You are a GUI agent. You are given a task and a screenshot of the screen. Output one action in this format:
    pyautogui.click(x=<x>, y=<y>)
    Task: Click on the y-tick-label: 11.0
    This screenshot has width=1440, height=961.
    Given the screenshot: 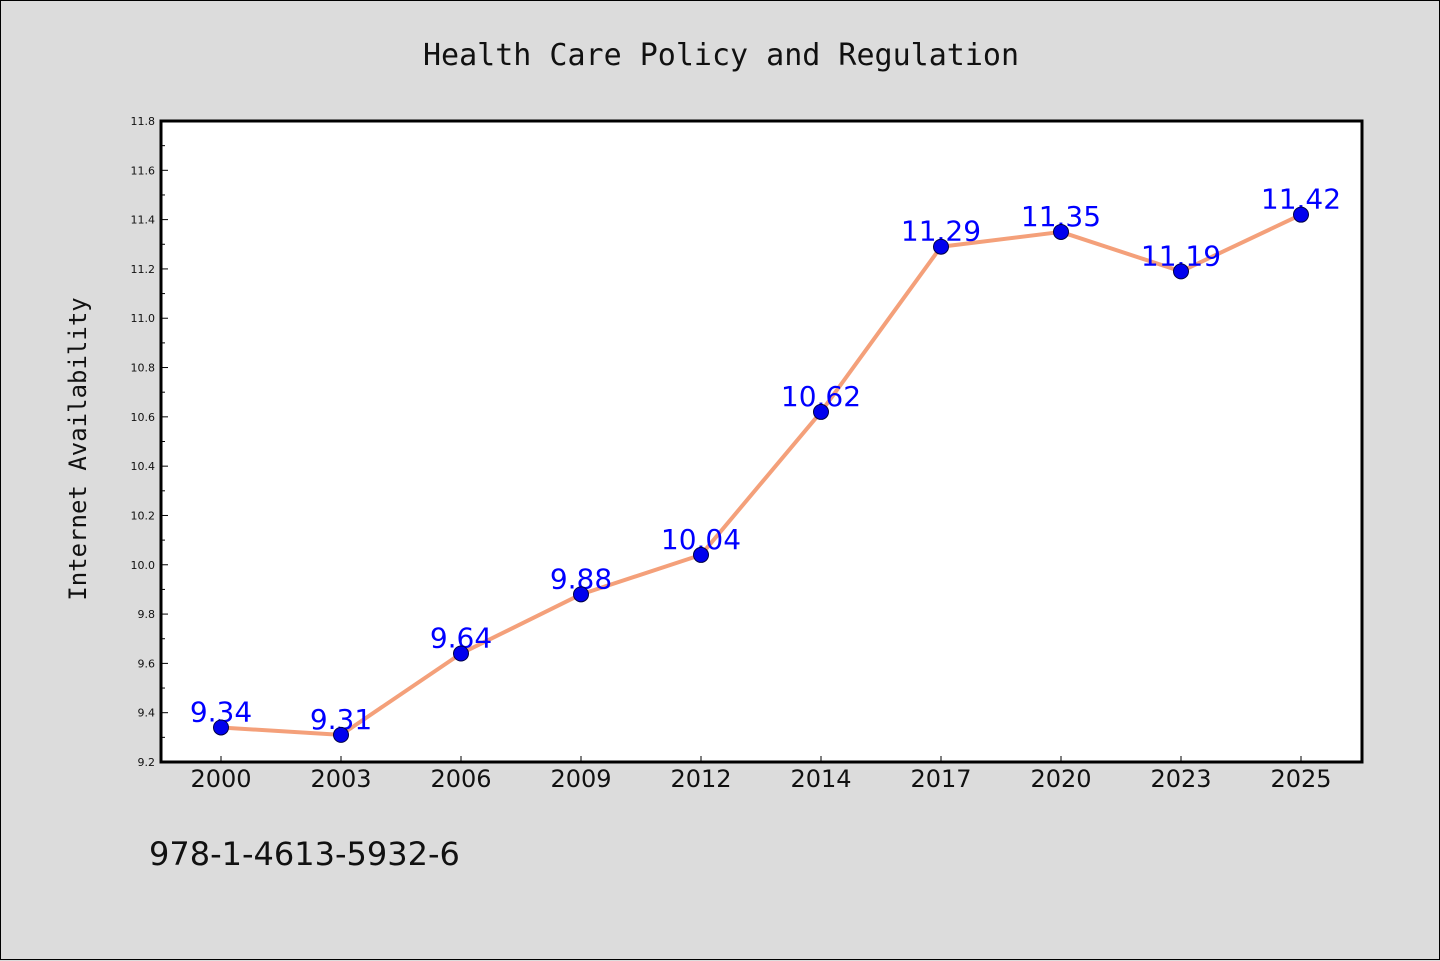 What is the action you would take?
    pyautogui.click(x=143, y=318)
    